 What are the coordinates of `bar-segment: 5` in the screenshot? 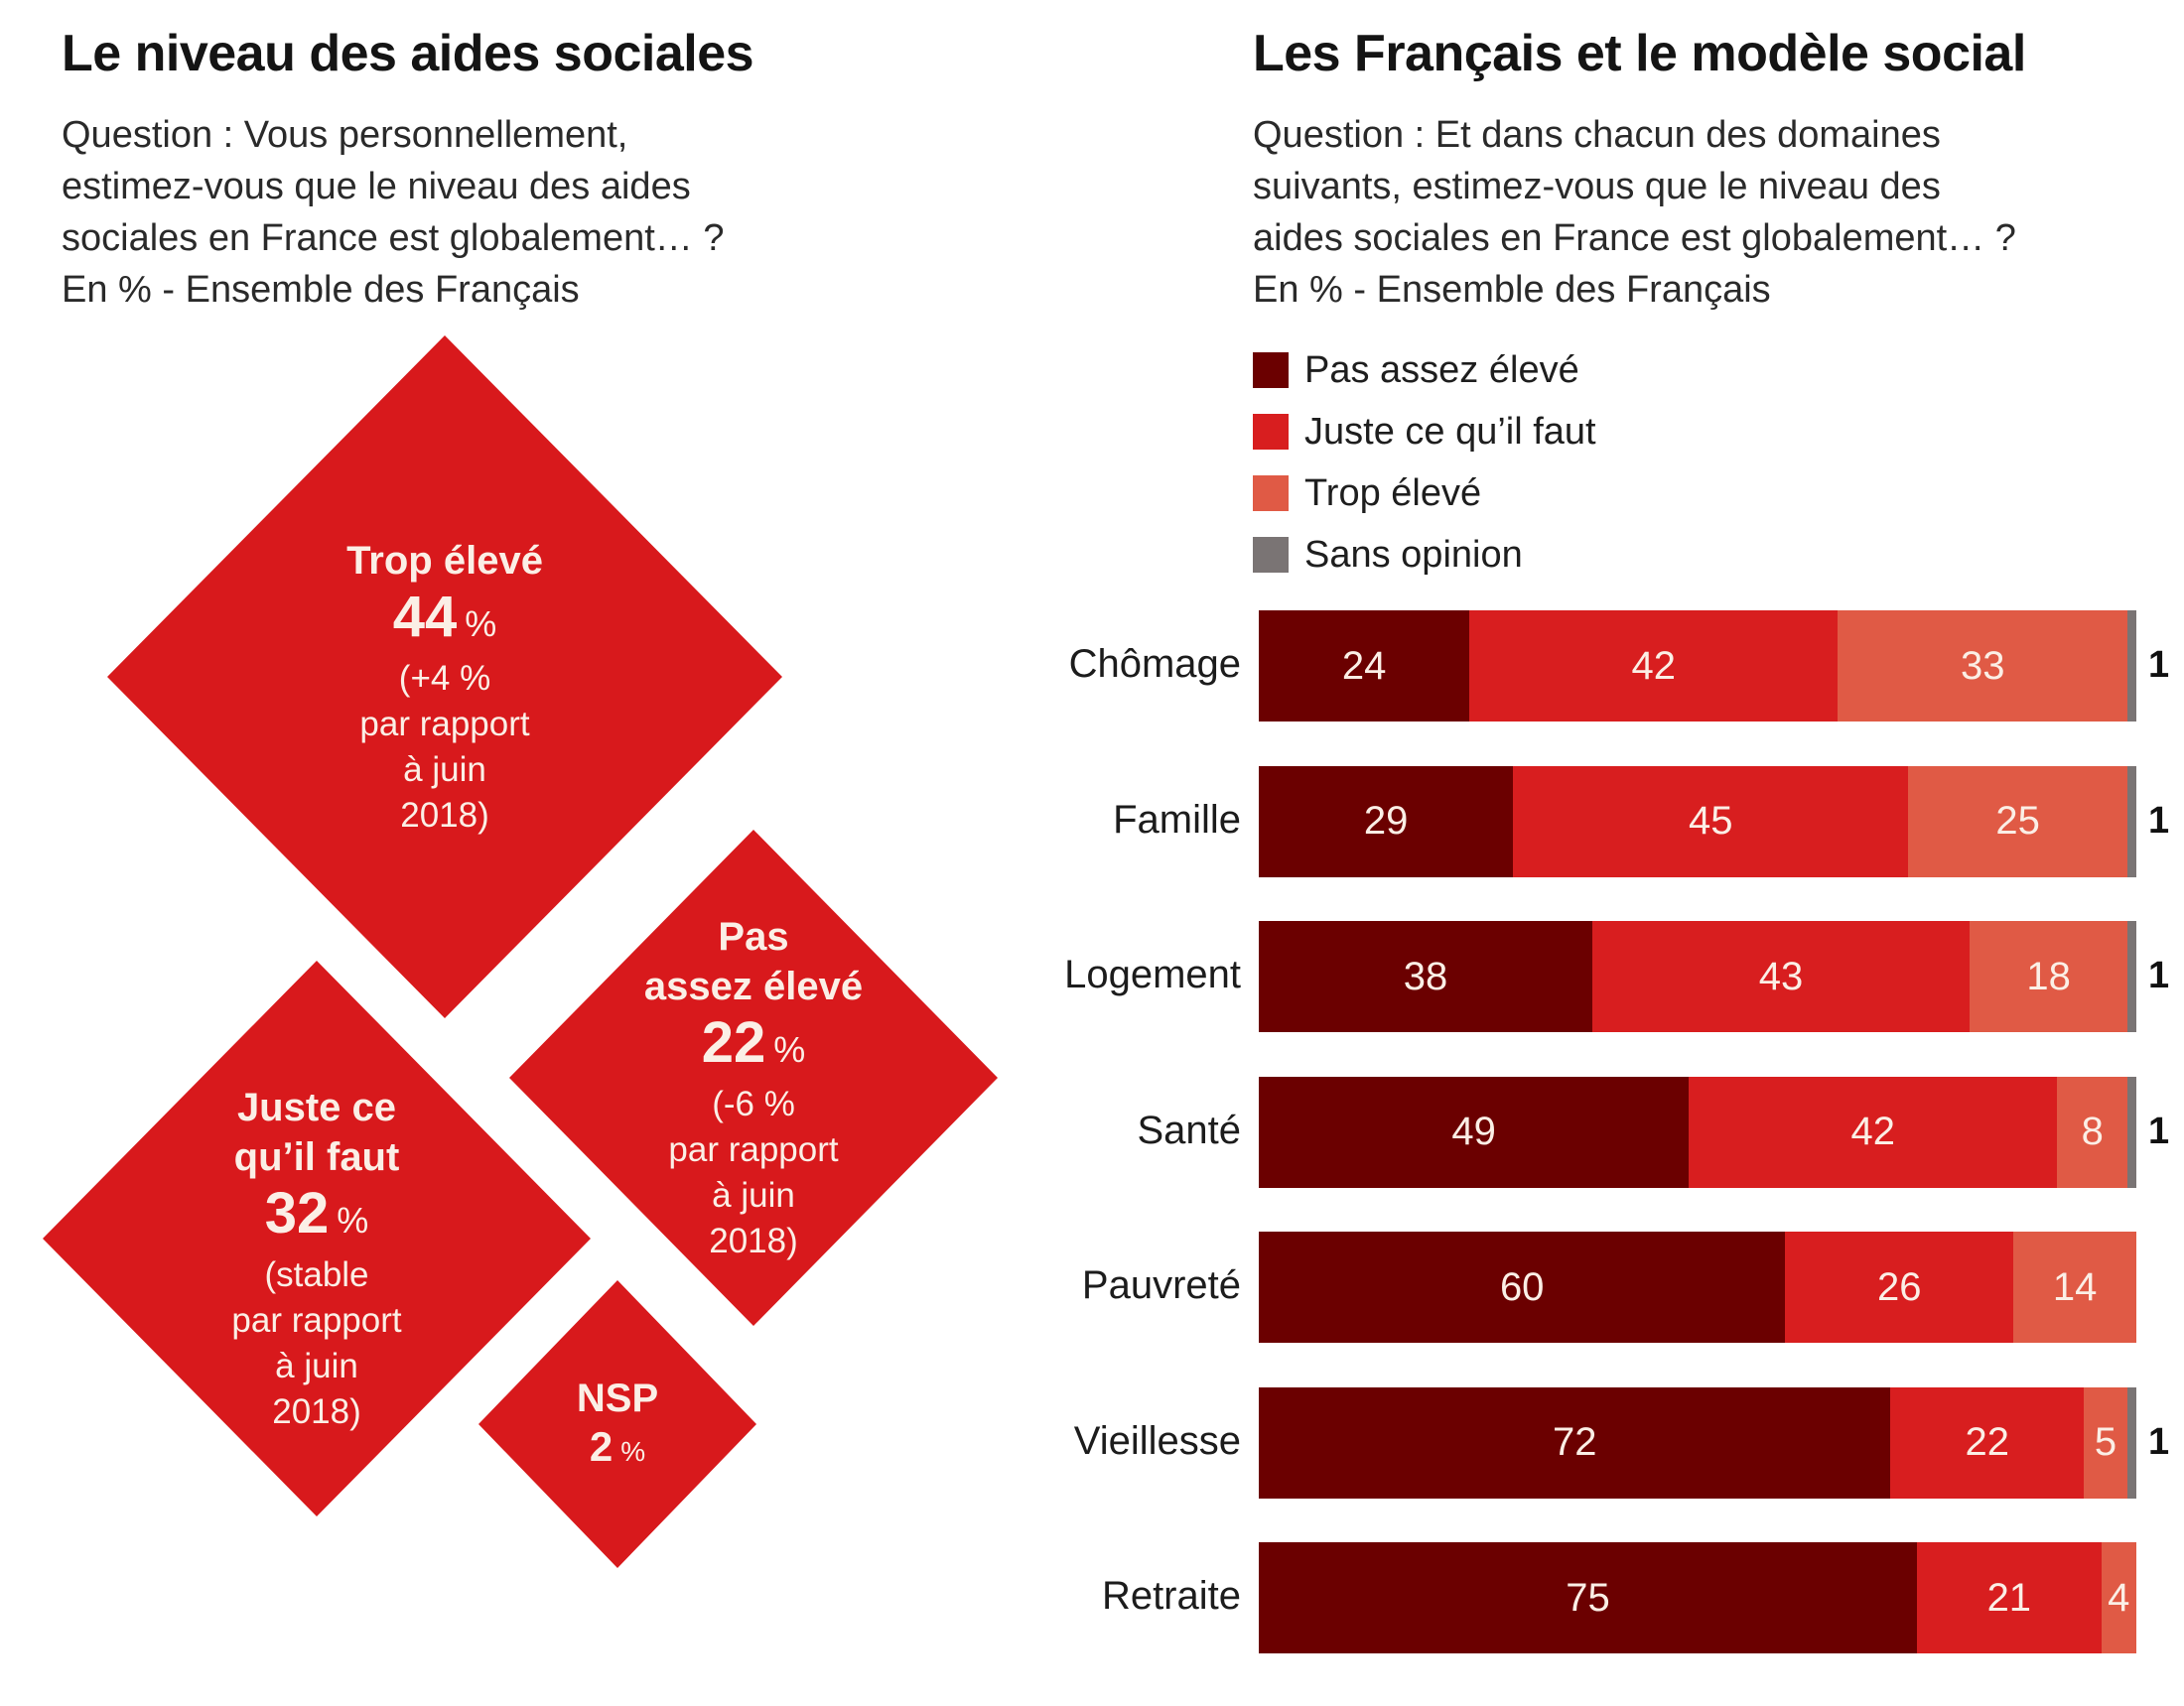 It's located at (2105, 1442).